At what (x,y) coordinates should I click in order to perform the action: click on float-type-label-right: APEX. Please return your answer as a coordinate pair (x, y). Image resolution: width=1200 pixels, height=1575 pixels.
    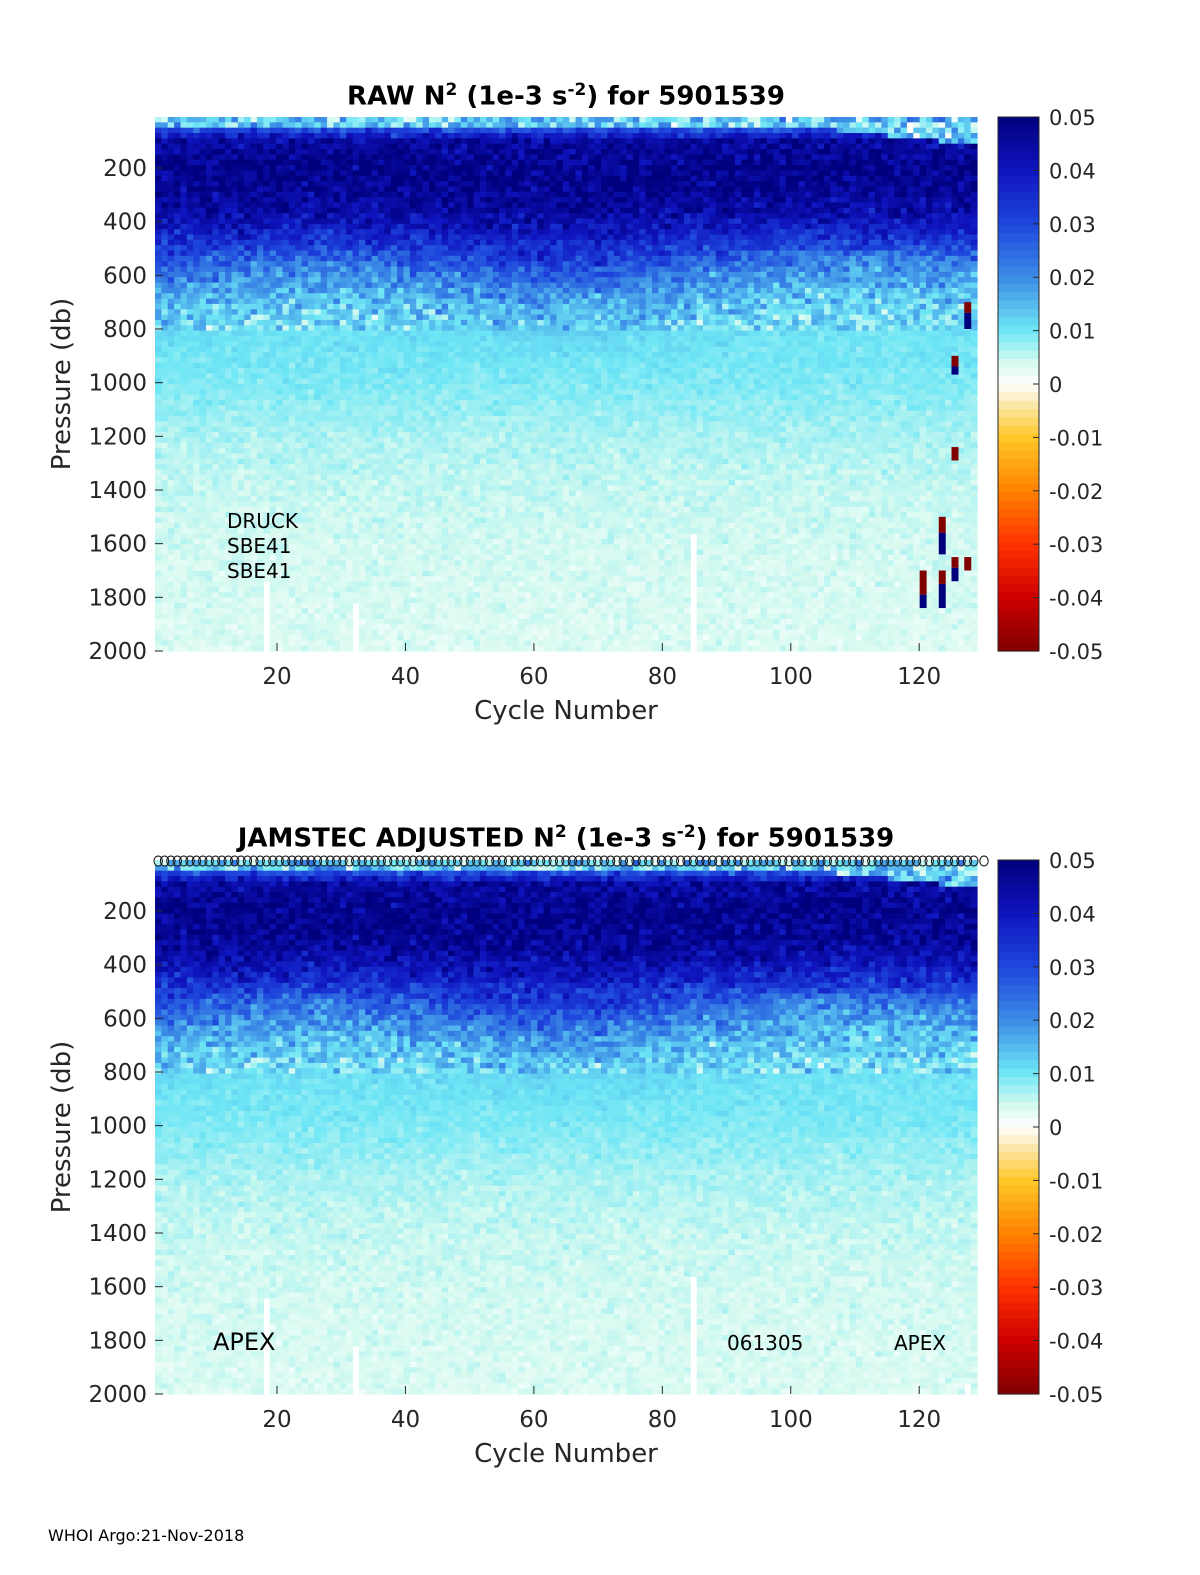
    Looking at the image, I should click on (920, 1343).